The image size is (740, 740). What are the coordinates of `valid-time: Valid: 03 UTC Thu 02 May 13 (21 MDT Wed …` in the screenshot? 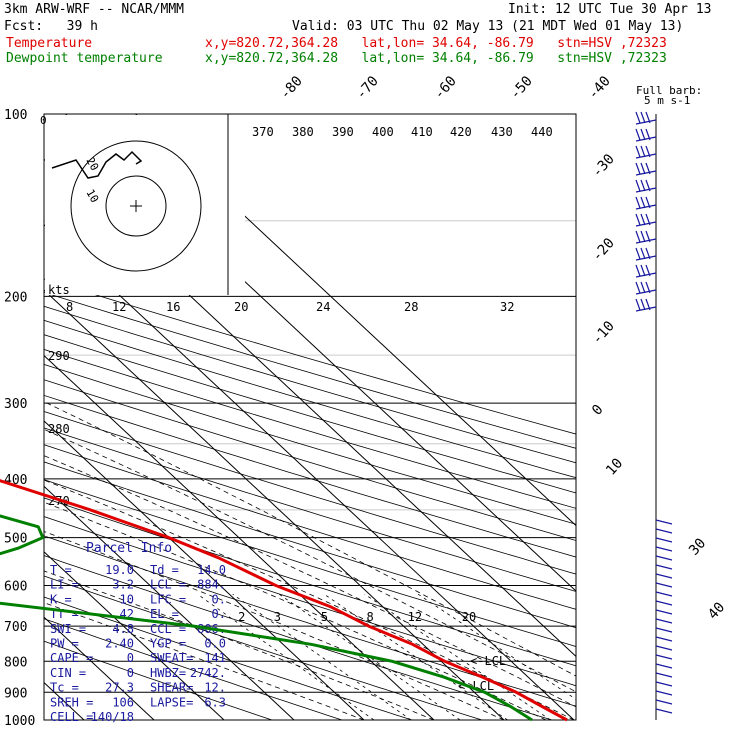 It's located at (488, 26).